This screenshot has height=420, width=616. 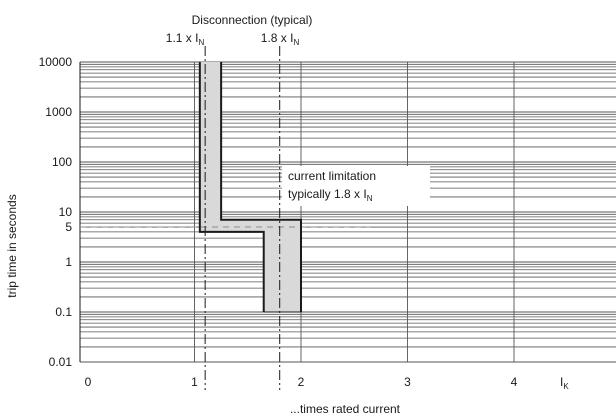 What do you see at coordinates (182, 38) in the screenshot?
I see `marker-label-1-1-main: 1.1 x I` at bounding box center [182, 38].